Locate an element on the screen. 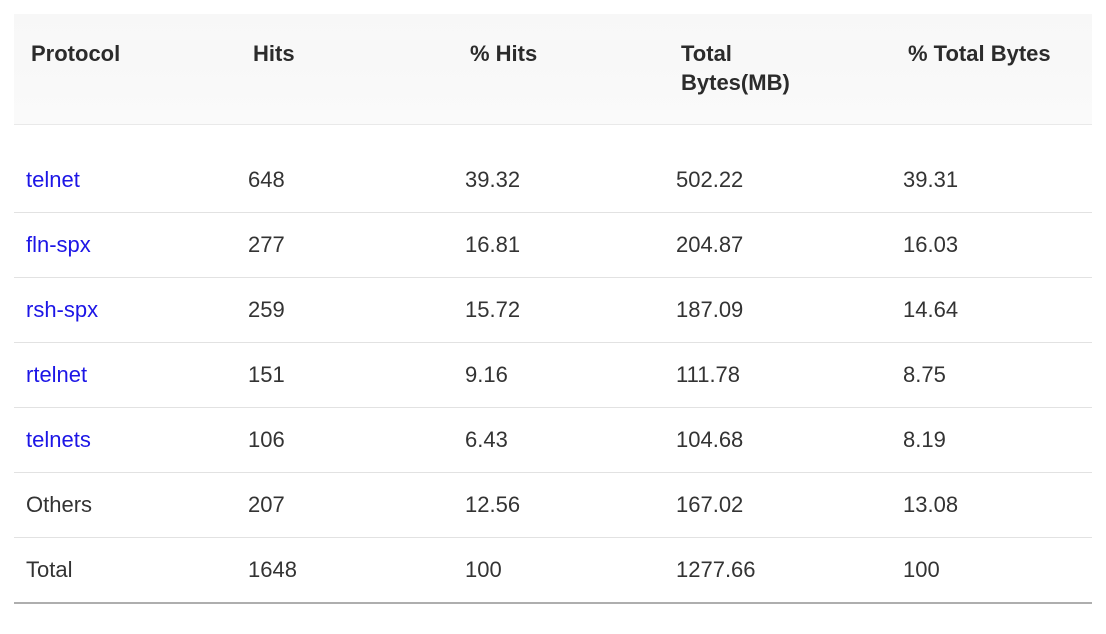 The height and width of the screenshot is (634, 1106). pct-total-bytes-cell: 13.08 is located at coordinates (991, 505).